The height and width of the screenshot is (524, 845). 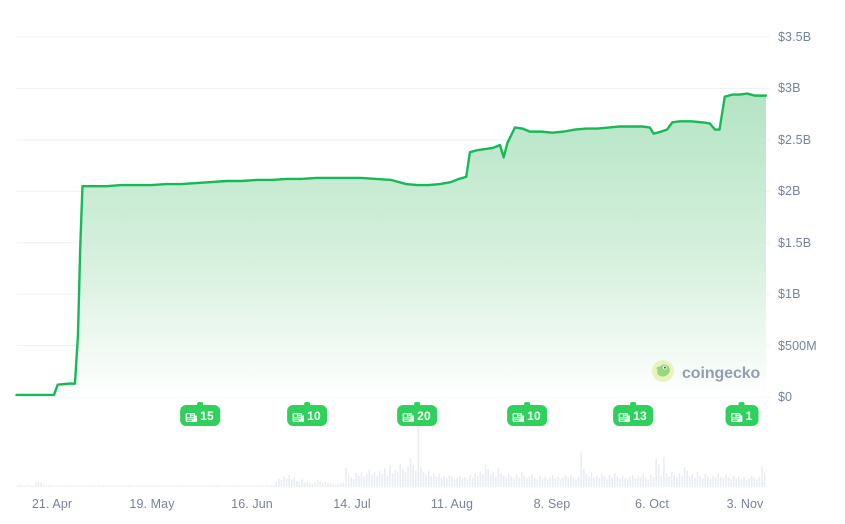 What do you see at coordinates (527, 414) in the screenshot?
I see `news-marker-badge: 10` at bounding box center [527, 414].